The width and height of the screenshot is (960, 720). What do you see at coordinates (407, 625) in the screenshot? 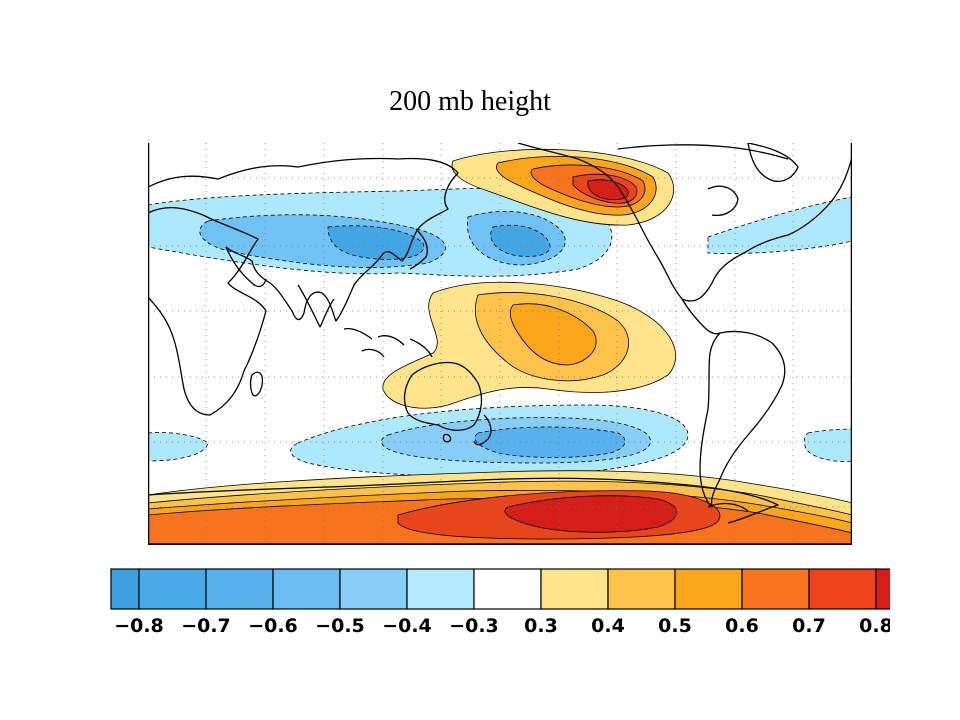
I see `colorbar-tick-label: −0.4` at bounding box center [407, 625].